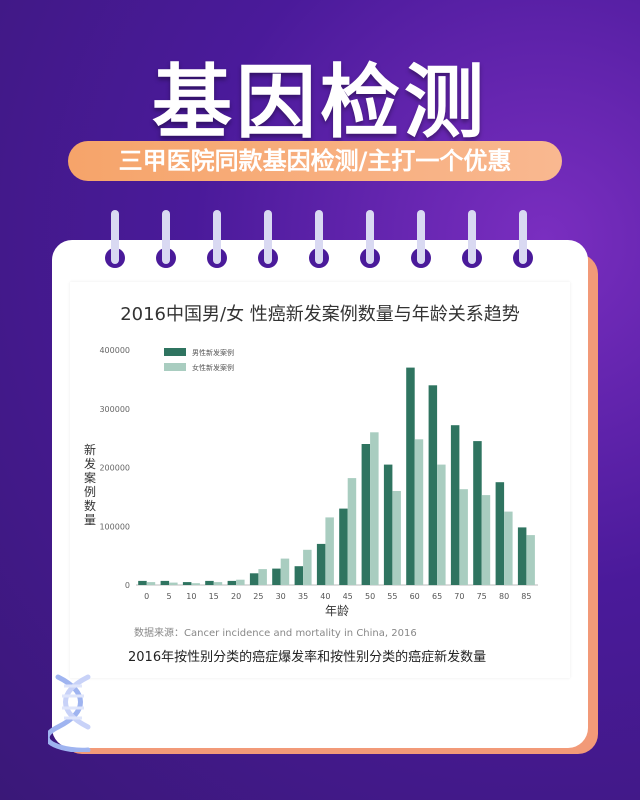 The height and width of the screenshot is (800, 640). I want to click on x-tick-label: 80, so click(504, 596).